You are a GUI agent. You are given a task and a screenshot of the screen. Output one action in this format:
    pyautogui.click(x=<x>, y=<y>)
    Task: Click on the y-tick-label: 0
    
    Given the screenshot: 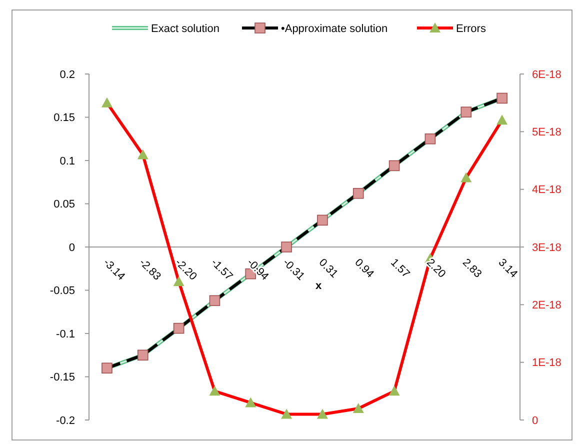 What is the action you would take?
    pyautogui.click(x=71, y=248)
    